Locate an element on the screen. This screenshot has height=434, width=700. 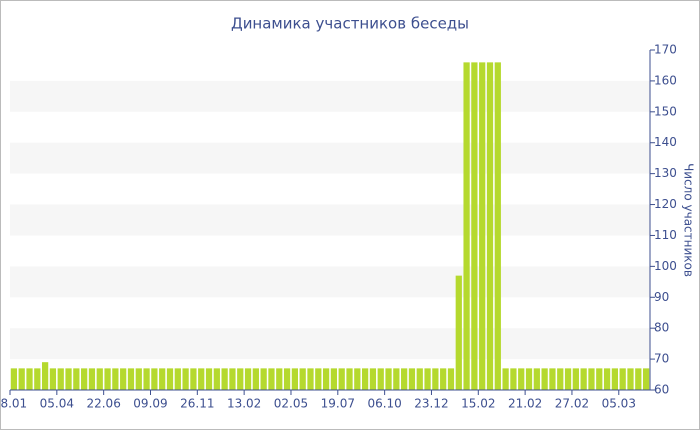
x-tick-label: 05.04 is located at coordinates (57, 404).